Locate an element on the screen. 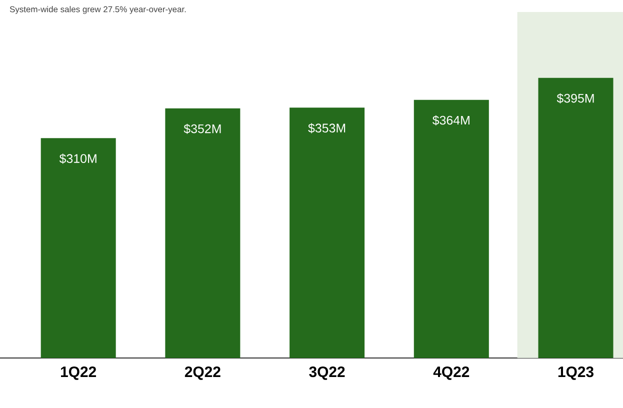  x-tick-label: 1Q22 is located at coordinates (78, 373).